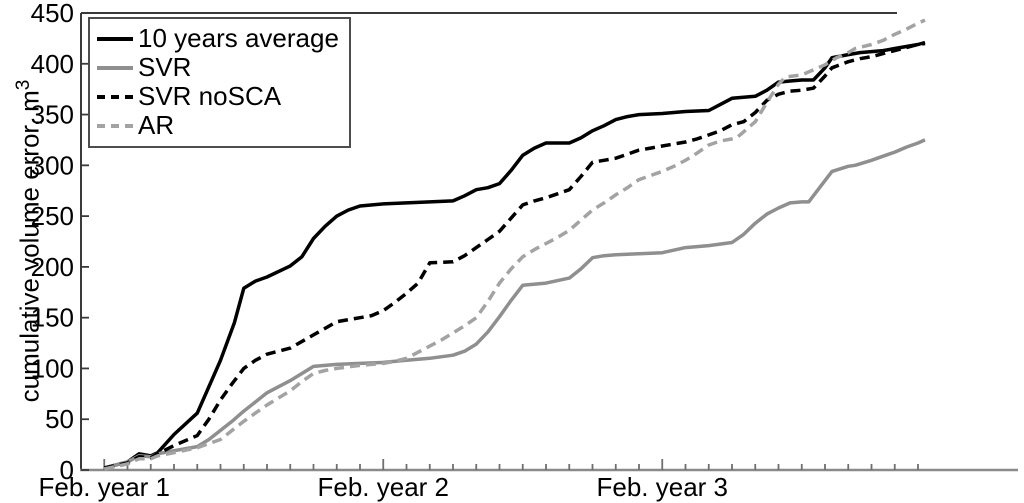 The height and width of the screenshot is (503, 1024). Describe the element at coordinates (52, 14) in the screenshot. I see `y-tick-label: 450` at that location.